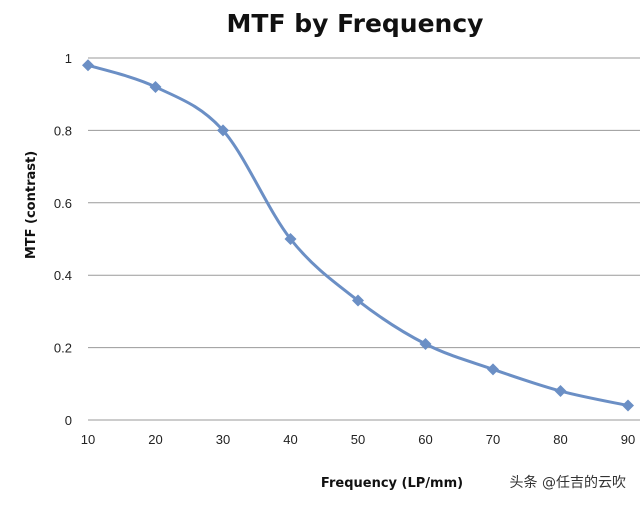 The image size is (640, 506). What do you see at coordinates (155, 439) in the screenshot?
I see `x-tick-label: 20` at bounding box center [155, 439].